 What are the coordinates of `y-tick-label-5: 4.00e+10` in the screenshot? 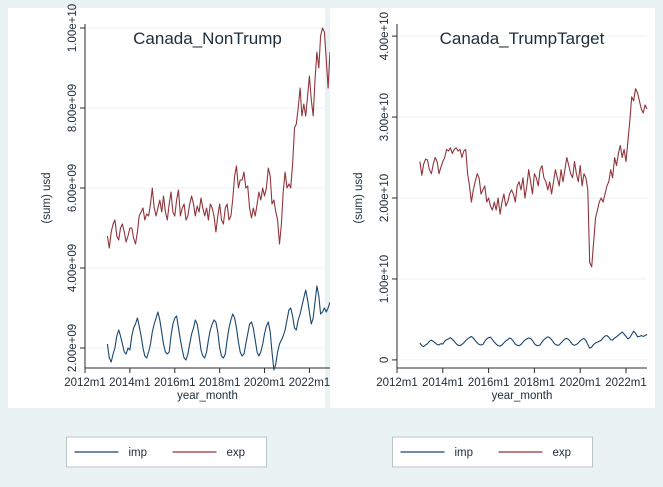 It's located at (385, 36).